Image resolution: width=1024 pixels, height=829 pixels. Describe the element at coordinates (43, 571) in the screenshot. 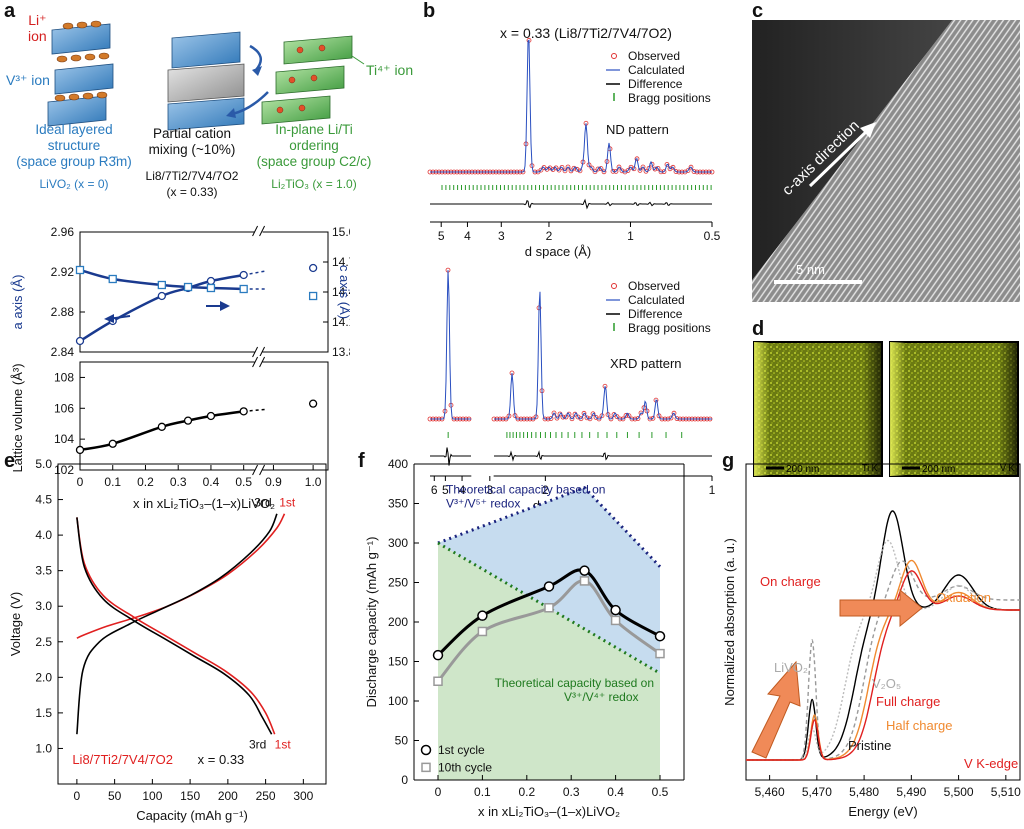

I see `y-tick-label: 3.5` at that location.